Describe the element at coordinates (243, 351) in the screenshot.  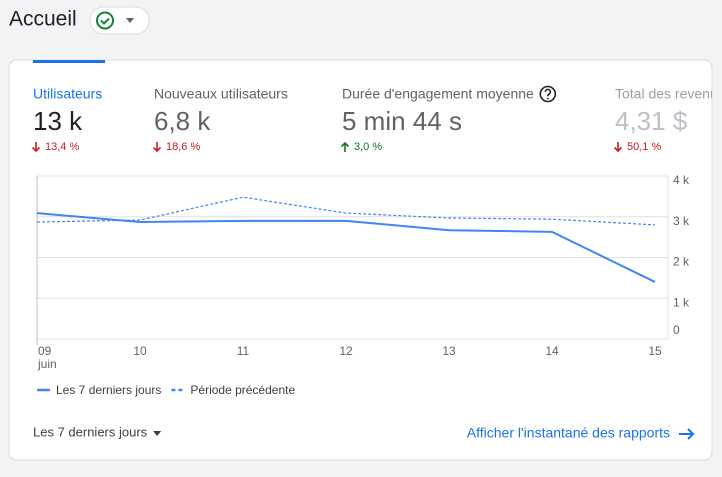
I see `x-tick-label: 11` at that location.